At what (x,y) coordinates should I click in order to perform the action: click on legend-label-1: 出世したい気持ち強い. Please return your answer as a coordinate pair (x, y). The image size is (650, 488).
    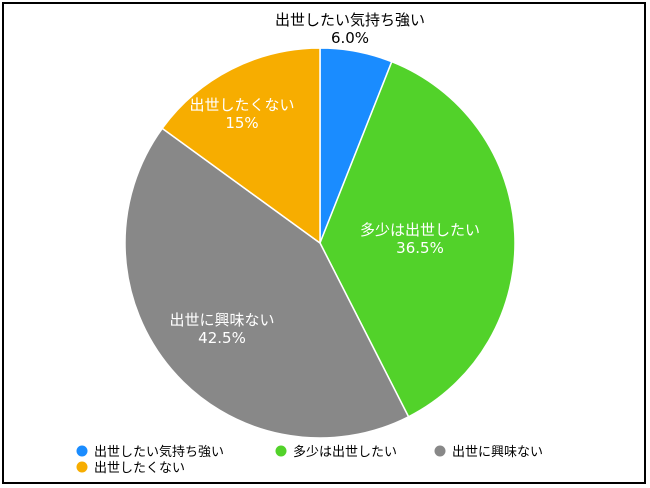
    Looking at the image, I should click on (159, 452).